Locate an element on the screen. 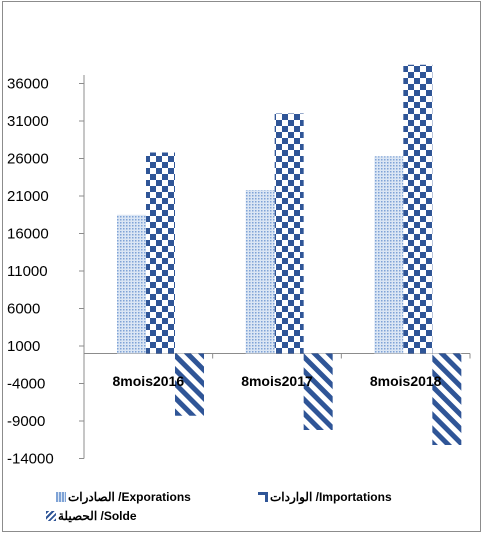 This screenshot has width=485, height=535. legend-swatch-balance is located at coordinates (51, 516).